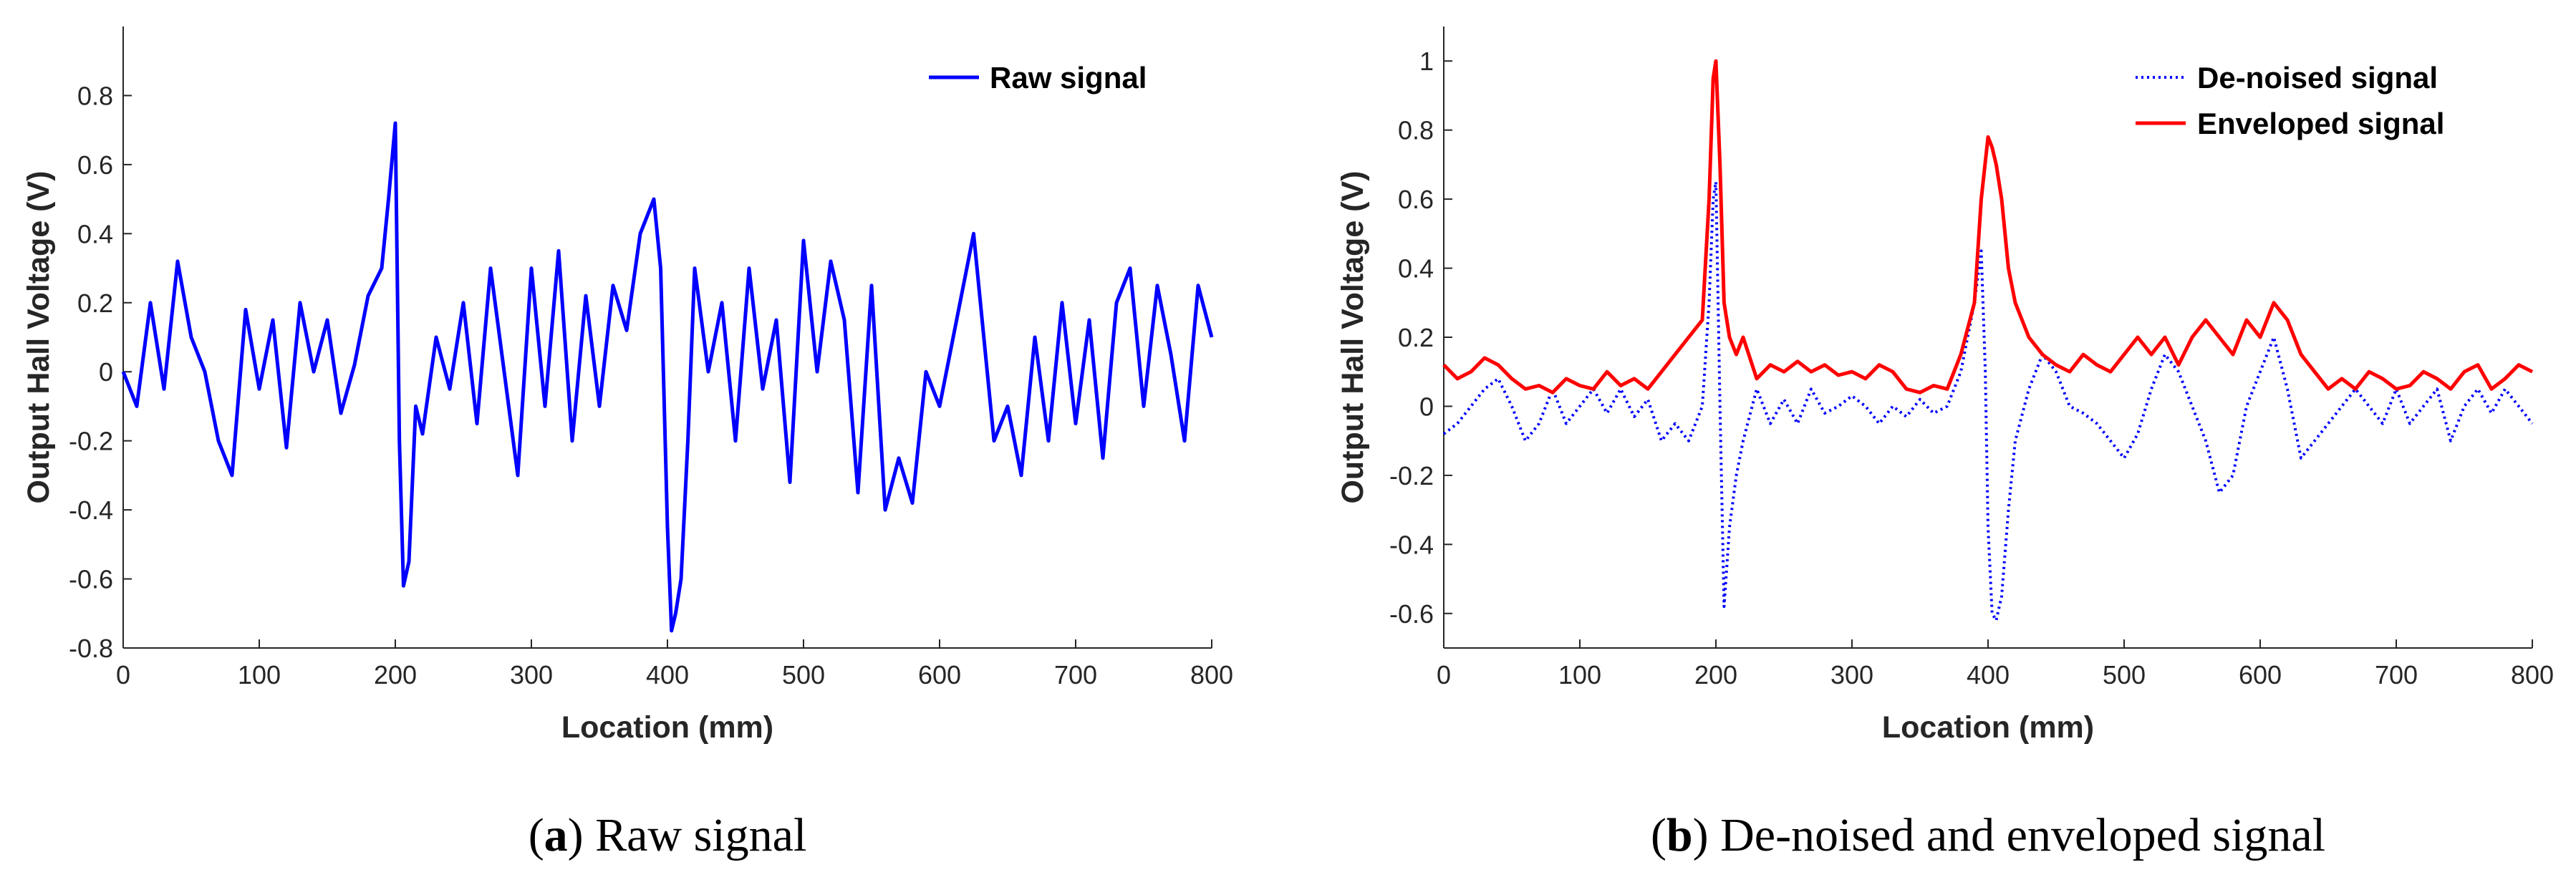  Describe the element at coordinates (2317, 78) in the screenshot. I see `panel-b-legend-label-denoised-signal: De-noised signal` at that location.